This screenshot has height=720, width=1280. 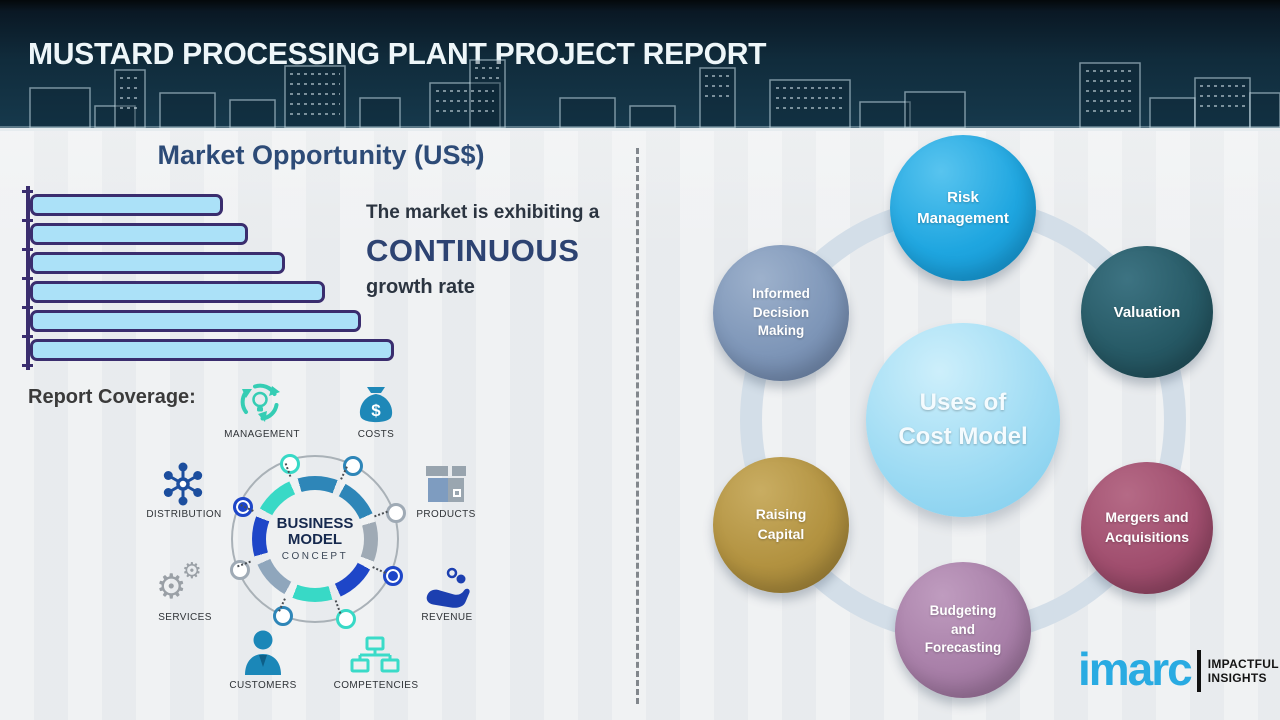 What do you see at coordinates (1147, 312) in the screenshot?
I see `bubble-valuation: Valuation` at bounding box center [1147, 312].